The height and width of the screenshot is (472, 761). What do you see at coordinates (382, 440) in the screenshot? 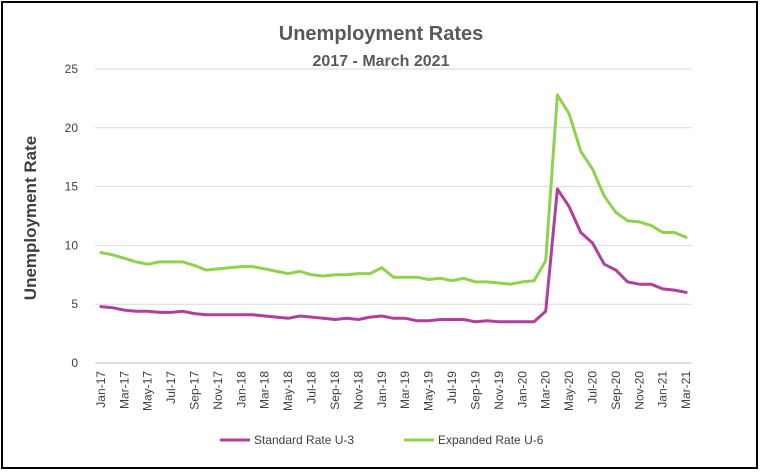
I see `legend: Standard Rate U-3 Expanded Rate U-6` at bounding box center [382, 440].